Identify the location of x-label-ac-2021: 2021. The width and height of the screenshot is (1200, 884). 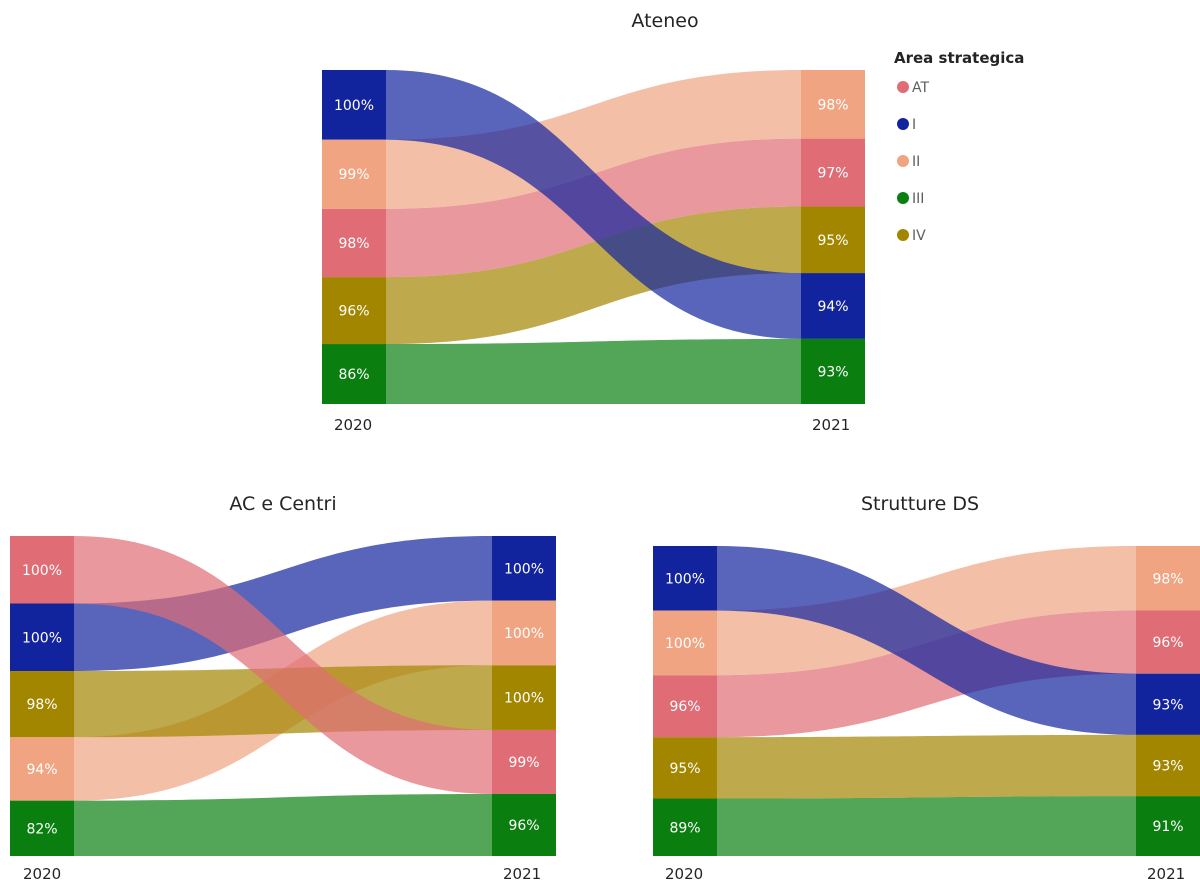
(522, 874).